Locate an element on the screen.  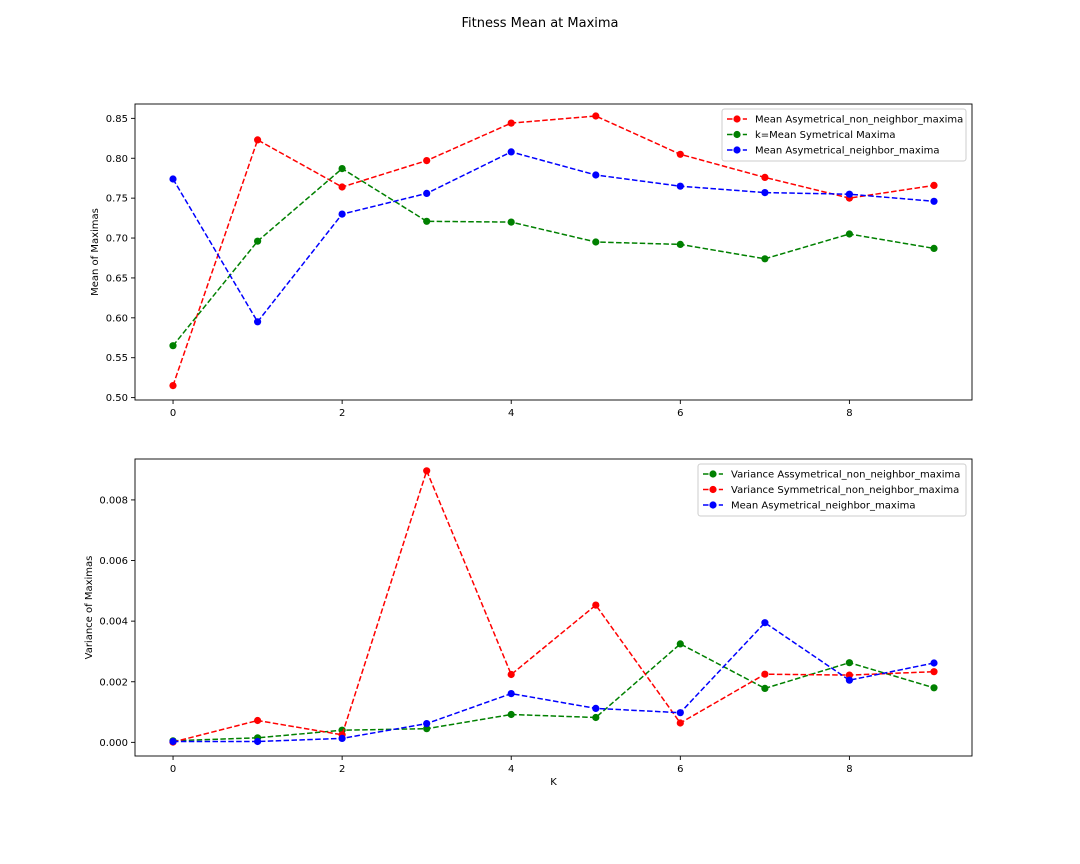
y-tick-label: 0.80 is located at coordinates (117, 159).